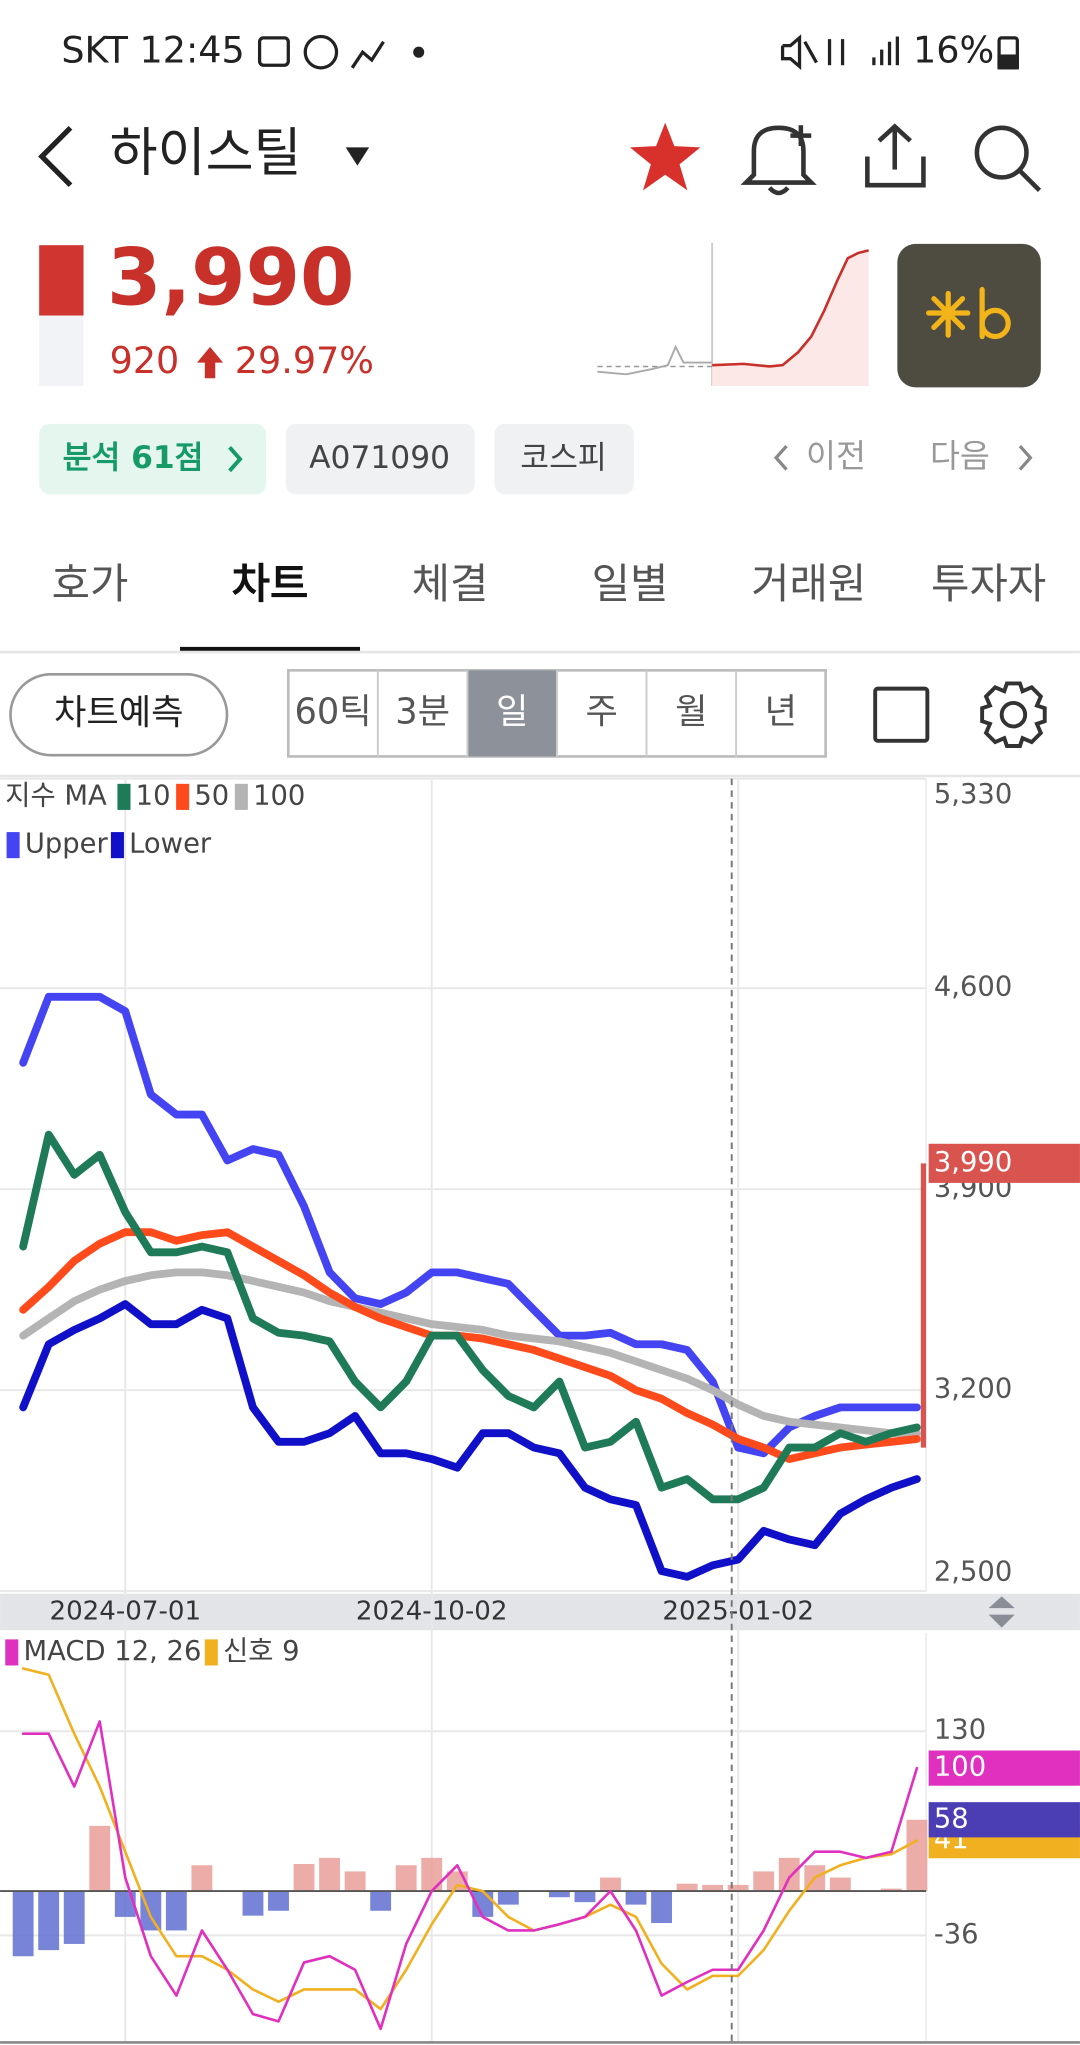 This screenshot has height=2045, width=1080. Describe the element at coordinates (836, 456) in the screenshot. I see `prev-button: 이전` at that location.